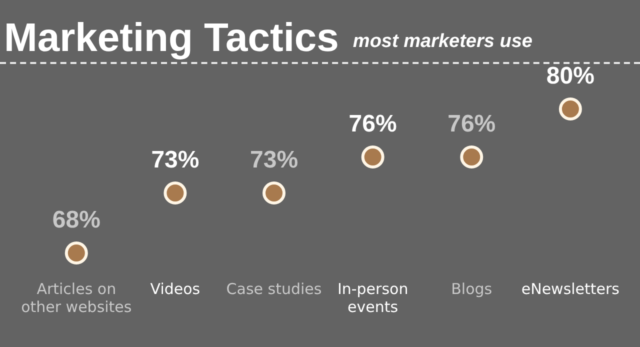 This screenshot has width=640, height=347. Describe the element at coordinates (274, 289) in the screenshot. I see `x-tick-label: Case studies` at that location.